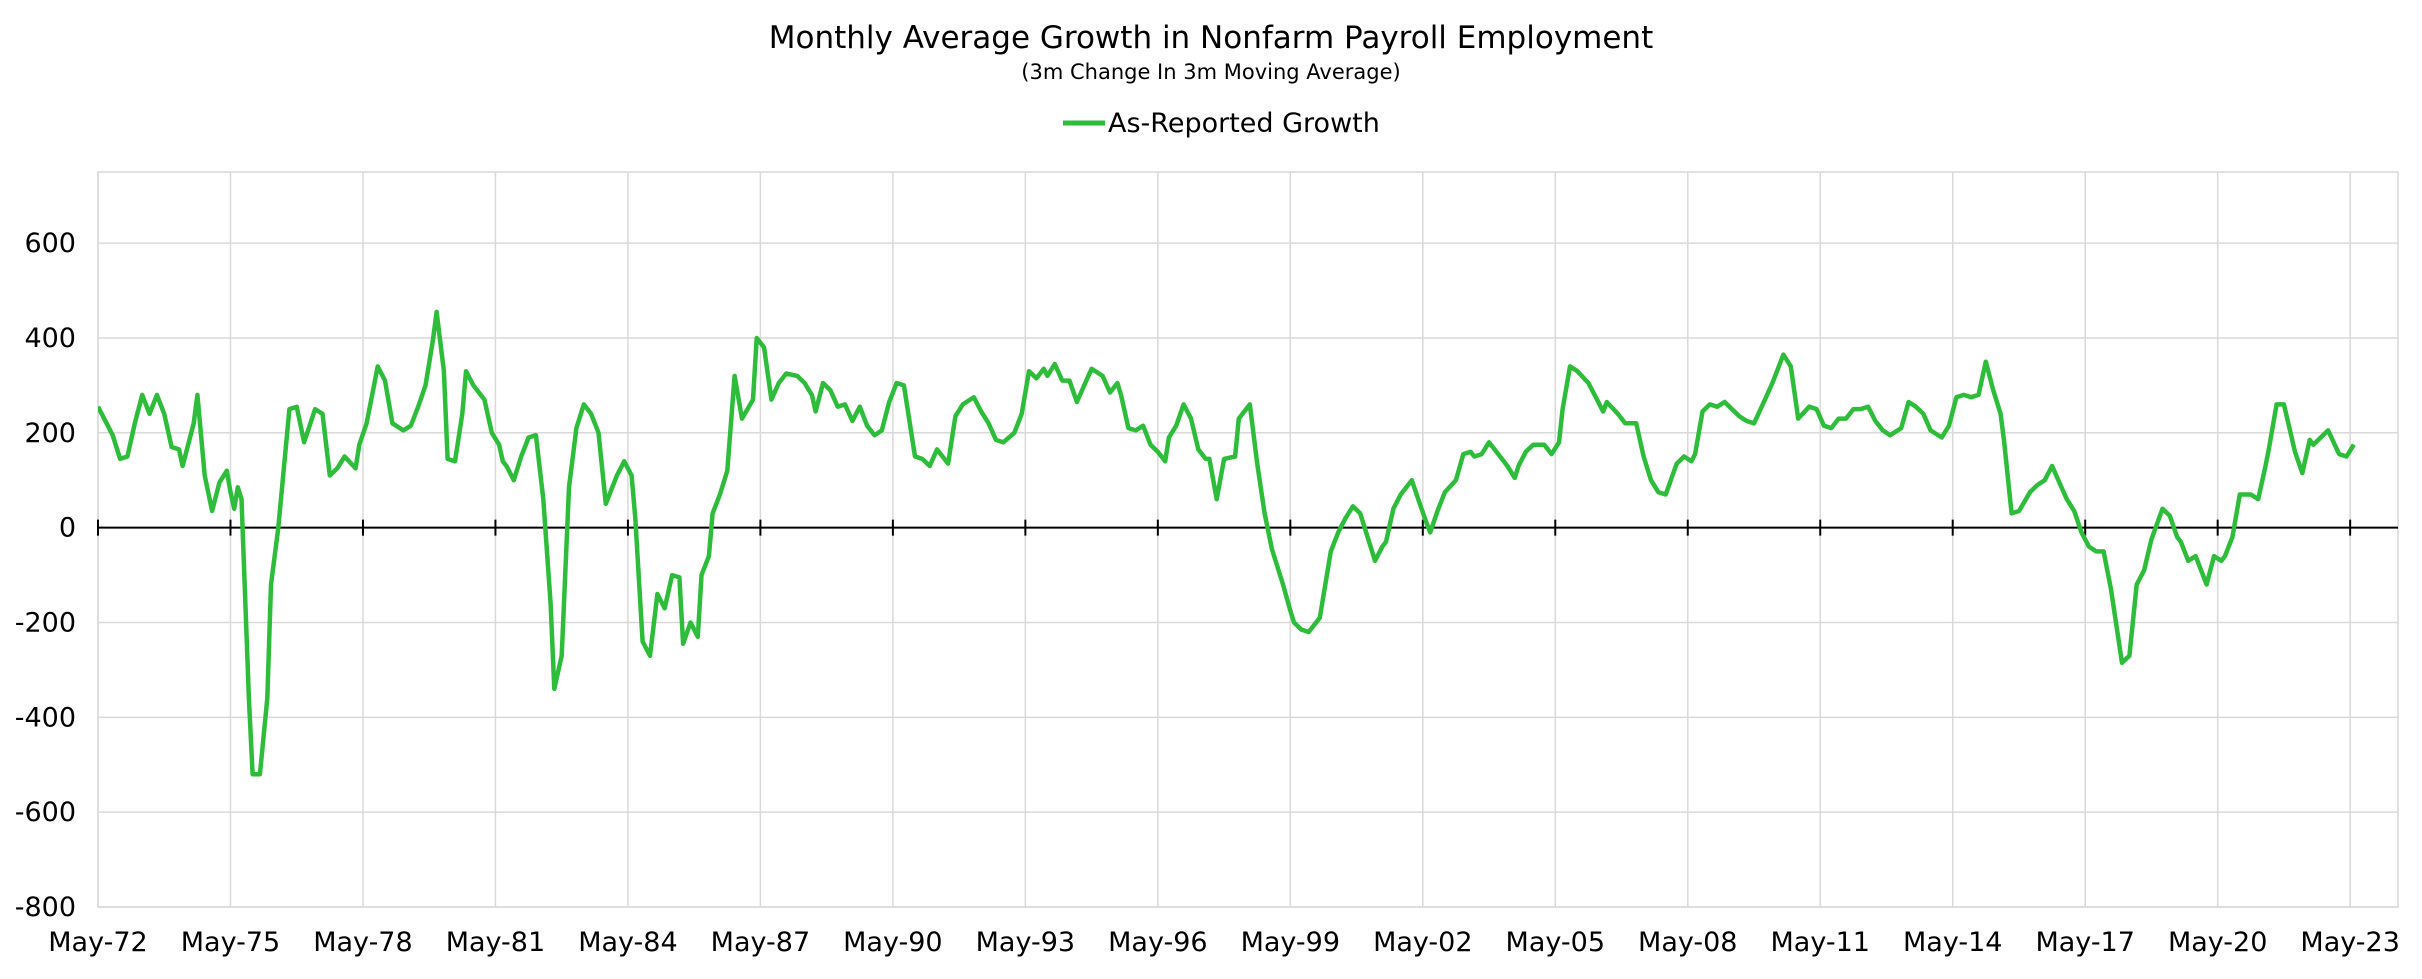  Describe the element at coordinates (1210, 72) in the screenshot. I see `chart-subtitle: (3m Change In 3m Moving Average)` at that location.